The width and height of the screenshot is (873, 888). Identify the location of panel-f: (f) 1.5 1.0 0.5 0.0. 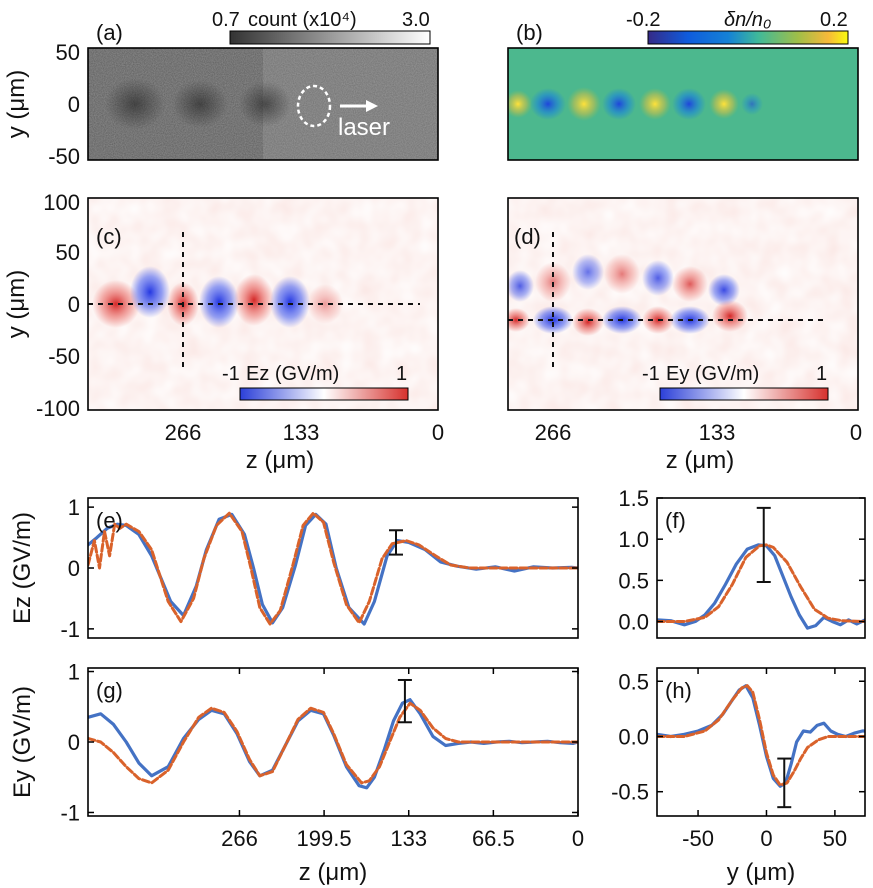
(742, 562).